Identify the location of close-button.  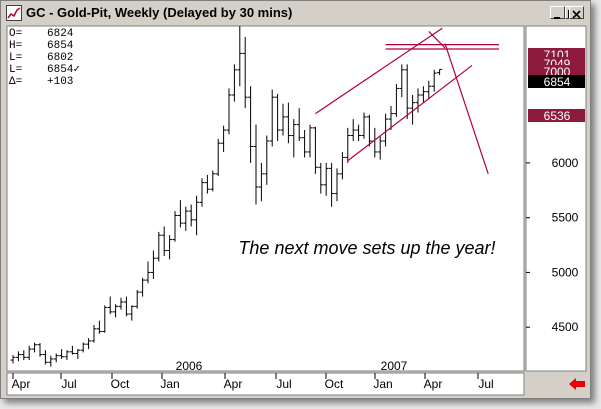
(576, 12).